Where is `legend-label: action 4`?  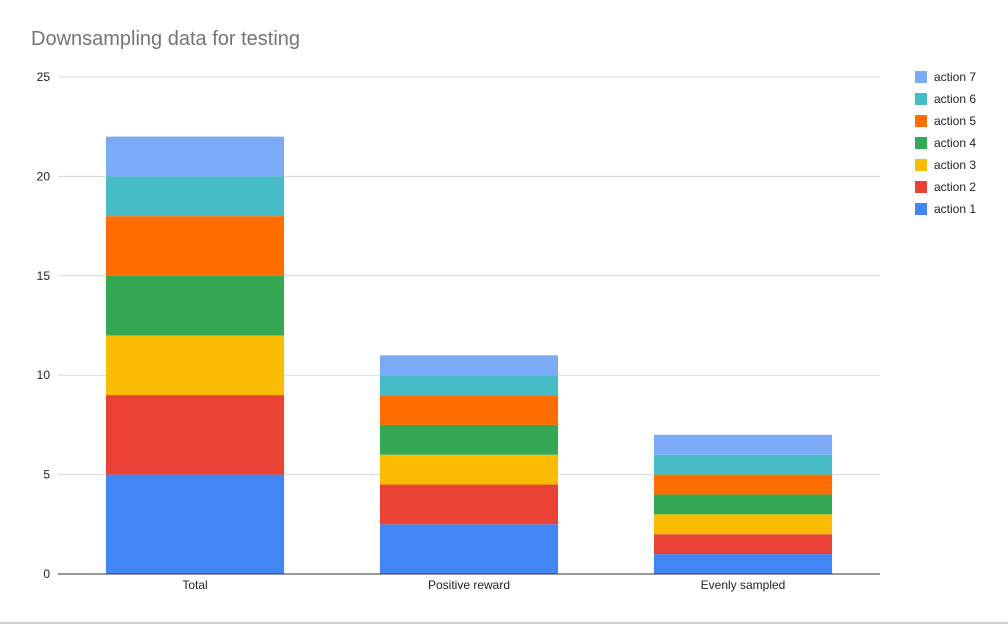 legend-label: action 4 is located at coordinates (955, 143).